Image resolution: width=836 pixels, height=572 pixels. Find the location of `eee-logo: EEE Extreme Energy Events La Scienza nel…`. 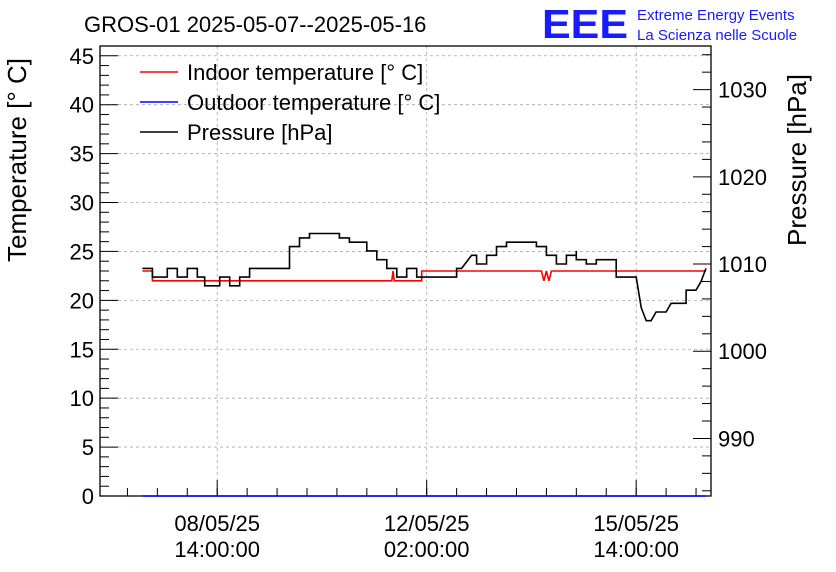

eee-logo: EEE Extreme Energy Events La Scienza nel… is located at coordinates (669, 24).